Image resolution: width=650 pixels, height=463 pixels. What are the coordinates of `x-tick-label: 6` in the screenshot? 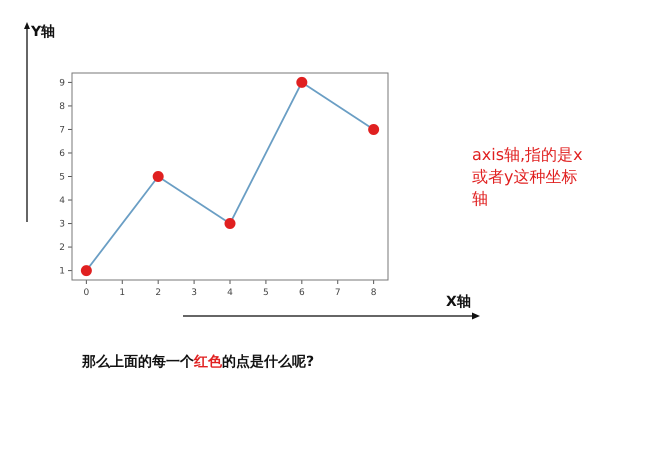 It's located at (301, 293).